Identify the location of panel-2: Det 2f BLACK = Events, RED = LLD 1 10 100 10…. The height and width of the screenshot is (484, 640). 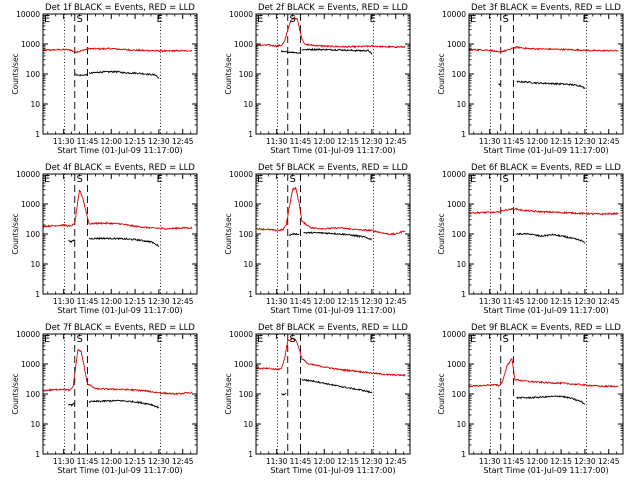
(317, 79).